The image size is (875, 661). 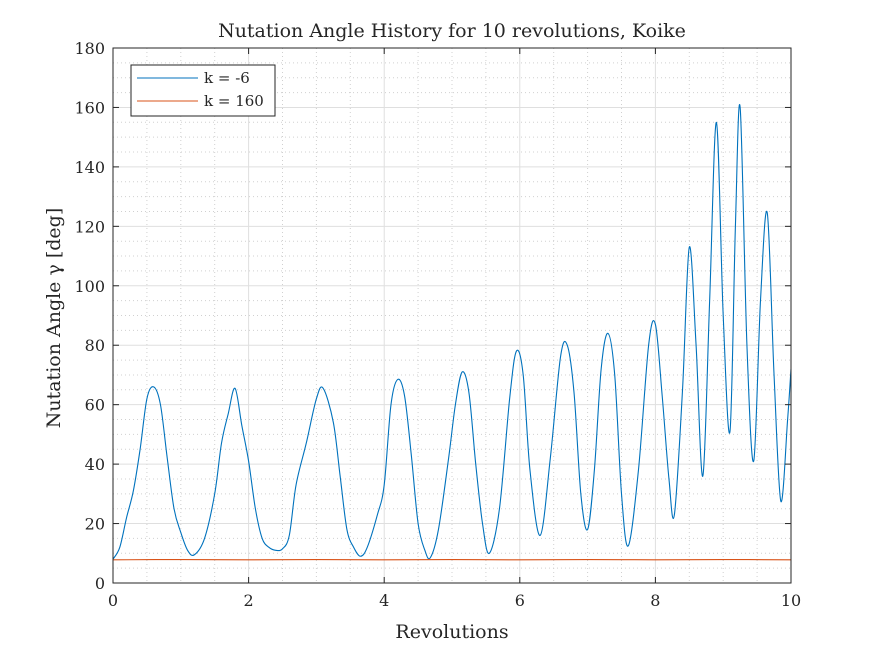 I want to click on y-tick-label: 140, so click(x=89, y=167).